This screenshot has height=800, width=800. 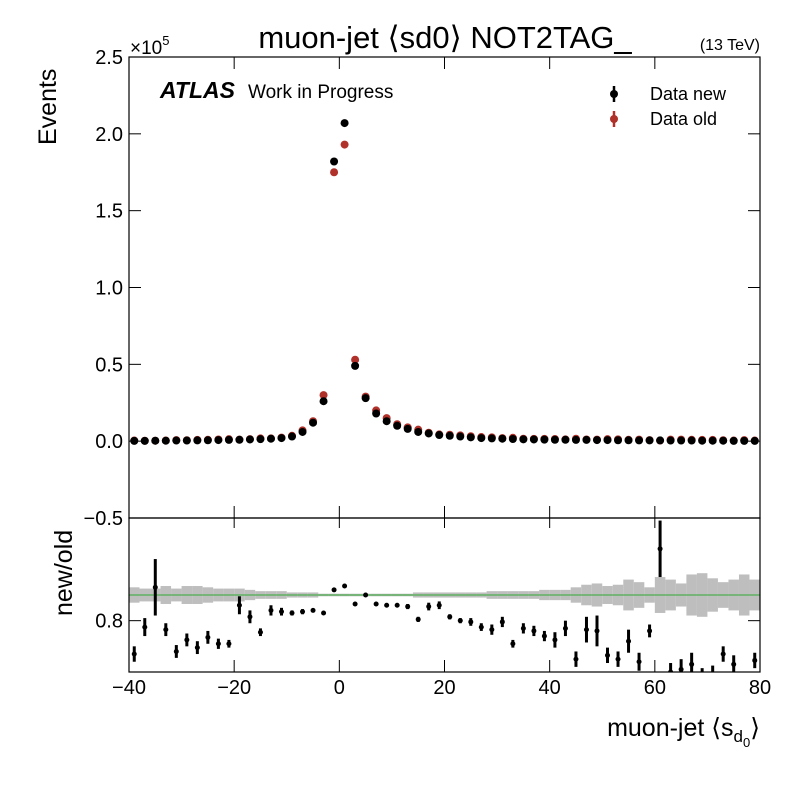 I want to click on x-tick-label: 60, so click(x=655, y=688).